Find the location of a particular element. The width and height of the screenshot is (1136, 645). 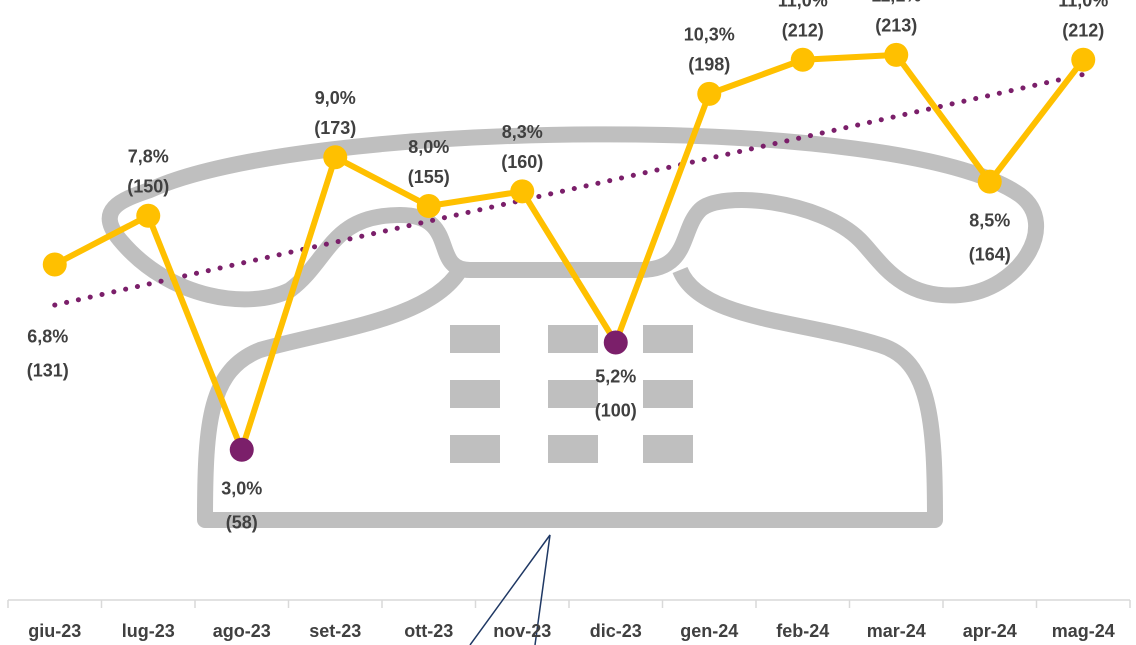

value-label: 3,0% is located at coordinates (241, 489).